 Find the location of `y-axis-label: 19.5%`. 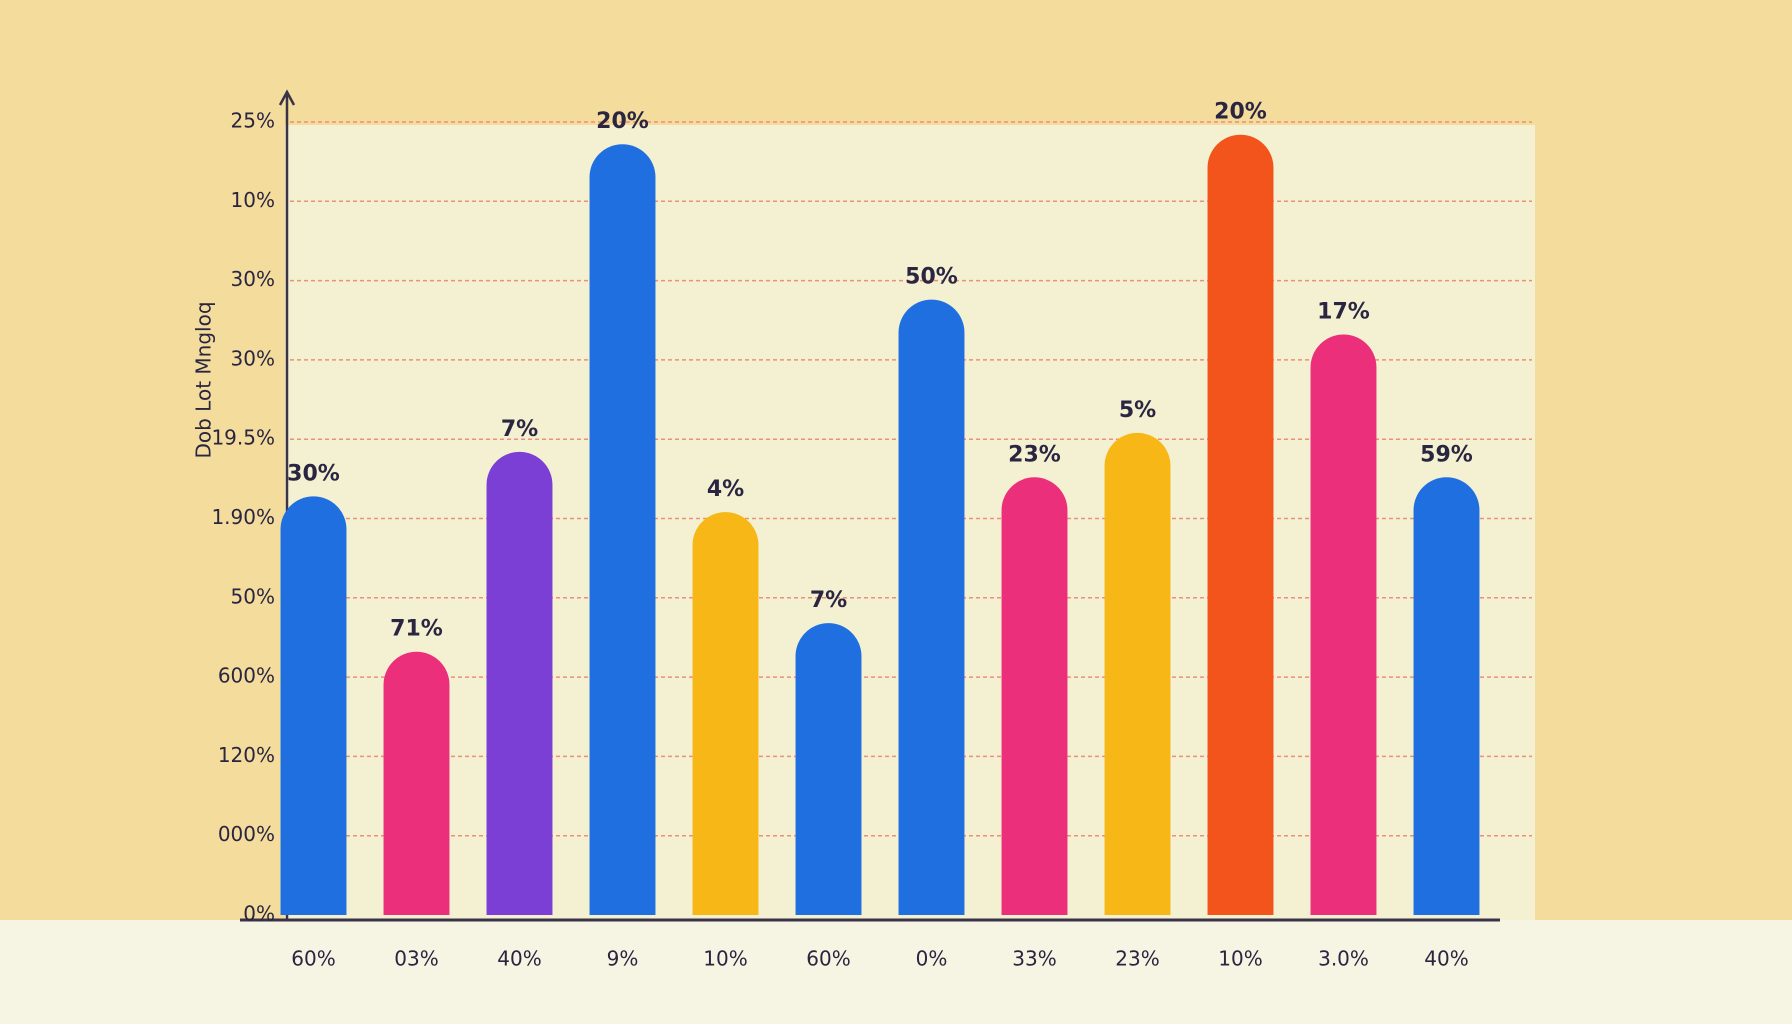

y-axis-label: 19.5% is located at coordinates (243, 438).